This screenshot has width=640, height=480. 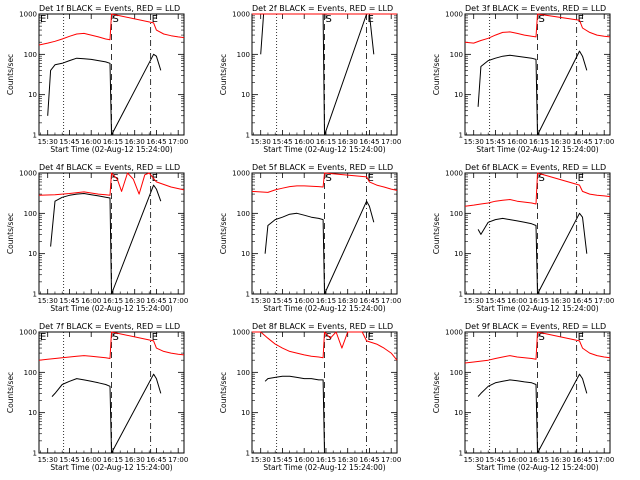 What do you see at coordinates (322, 326) in the screenshot?
I see `panel-title: Det 8f BLACK = Events, RED = LLD` at bounding box center [322, 326].